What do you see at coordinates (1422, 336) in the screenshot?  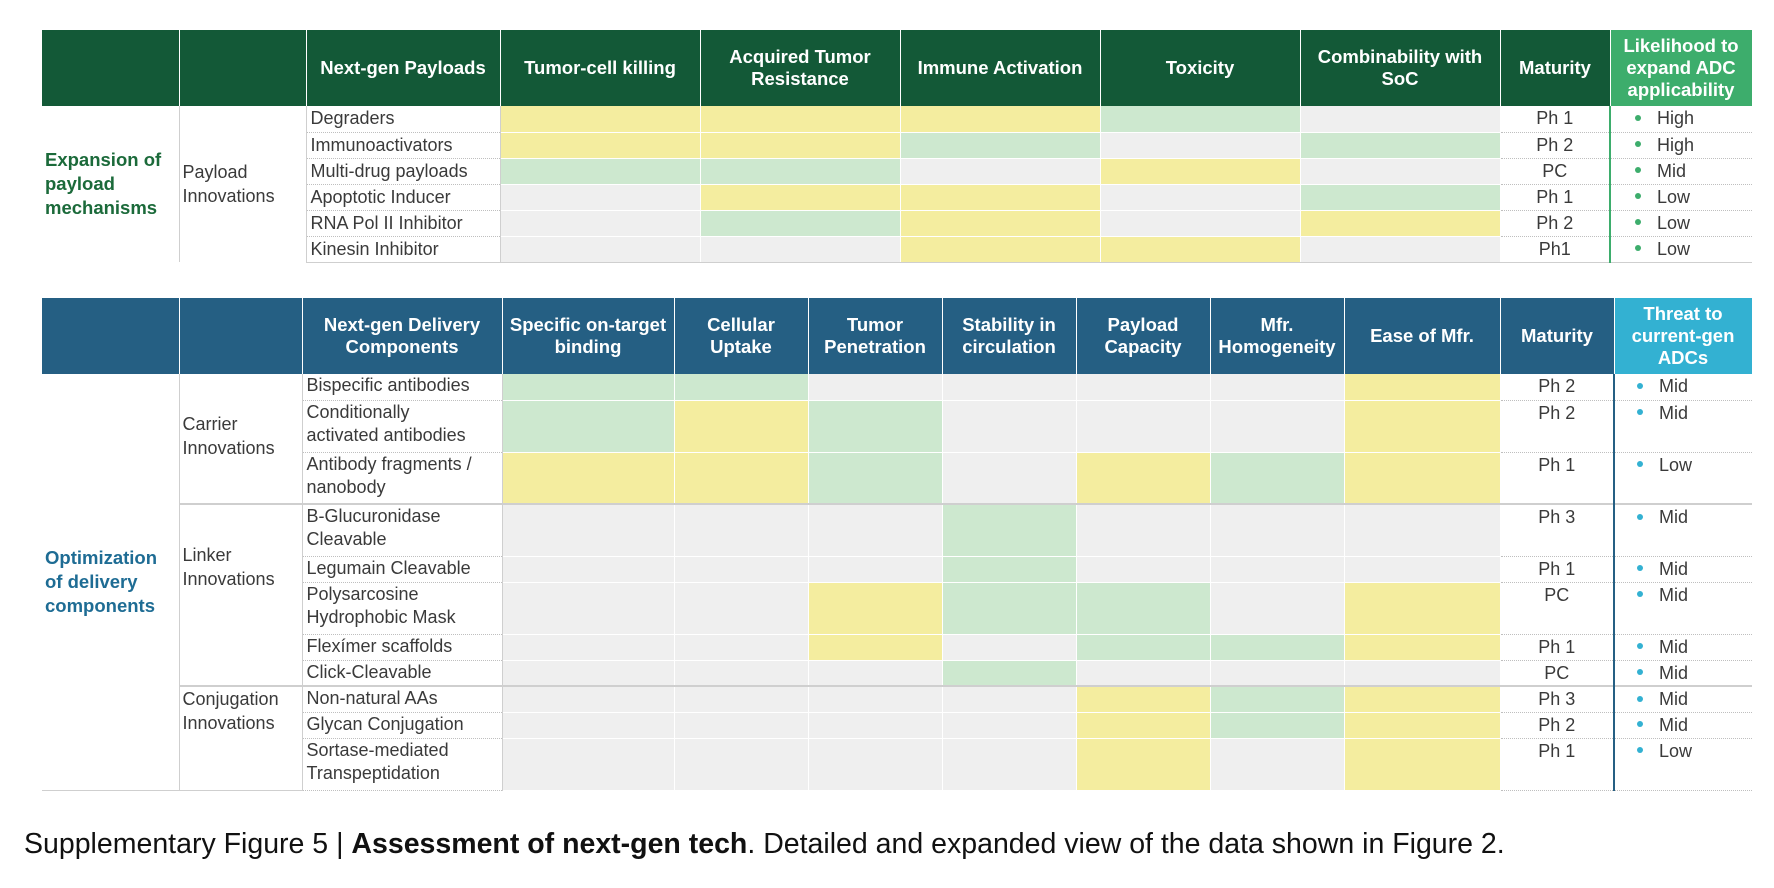 I see `column-header: Ease of Mfr.` at bounding box center [1422, 336].